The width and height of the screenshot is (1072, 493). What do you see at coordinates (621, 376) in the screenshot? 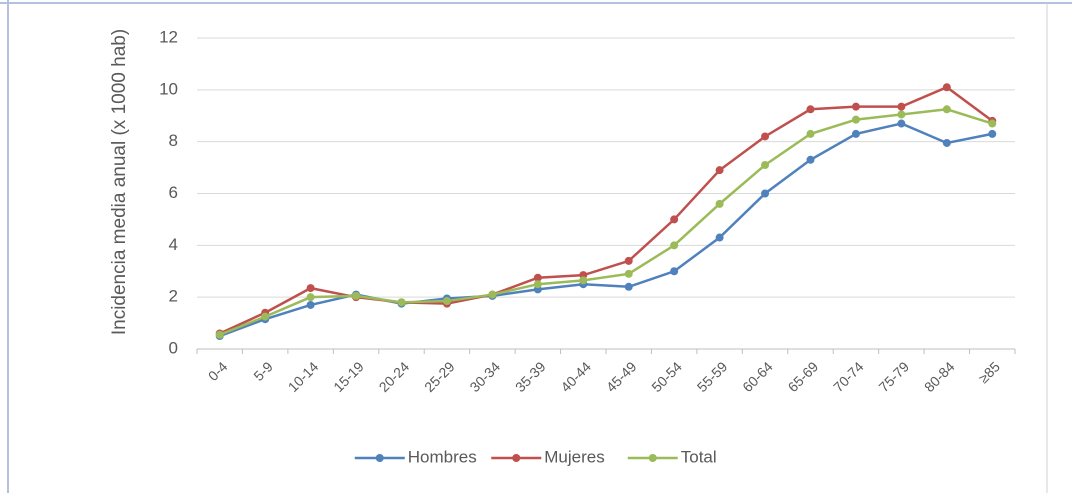
I see `x-tick-label: 45-49` at bounding box center [621, 376].